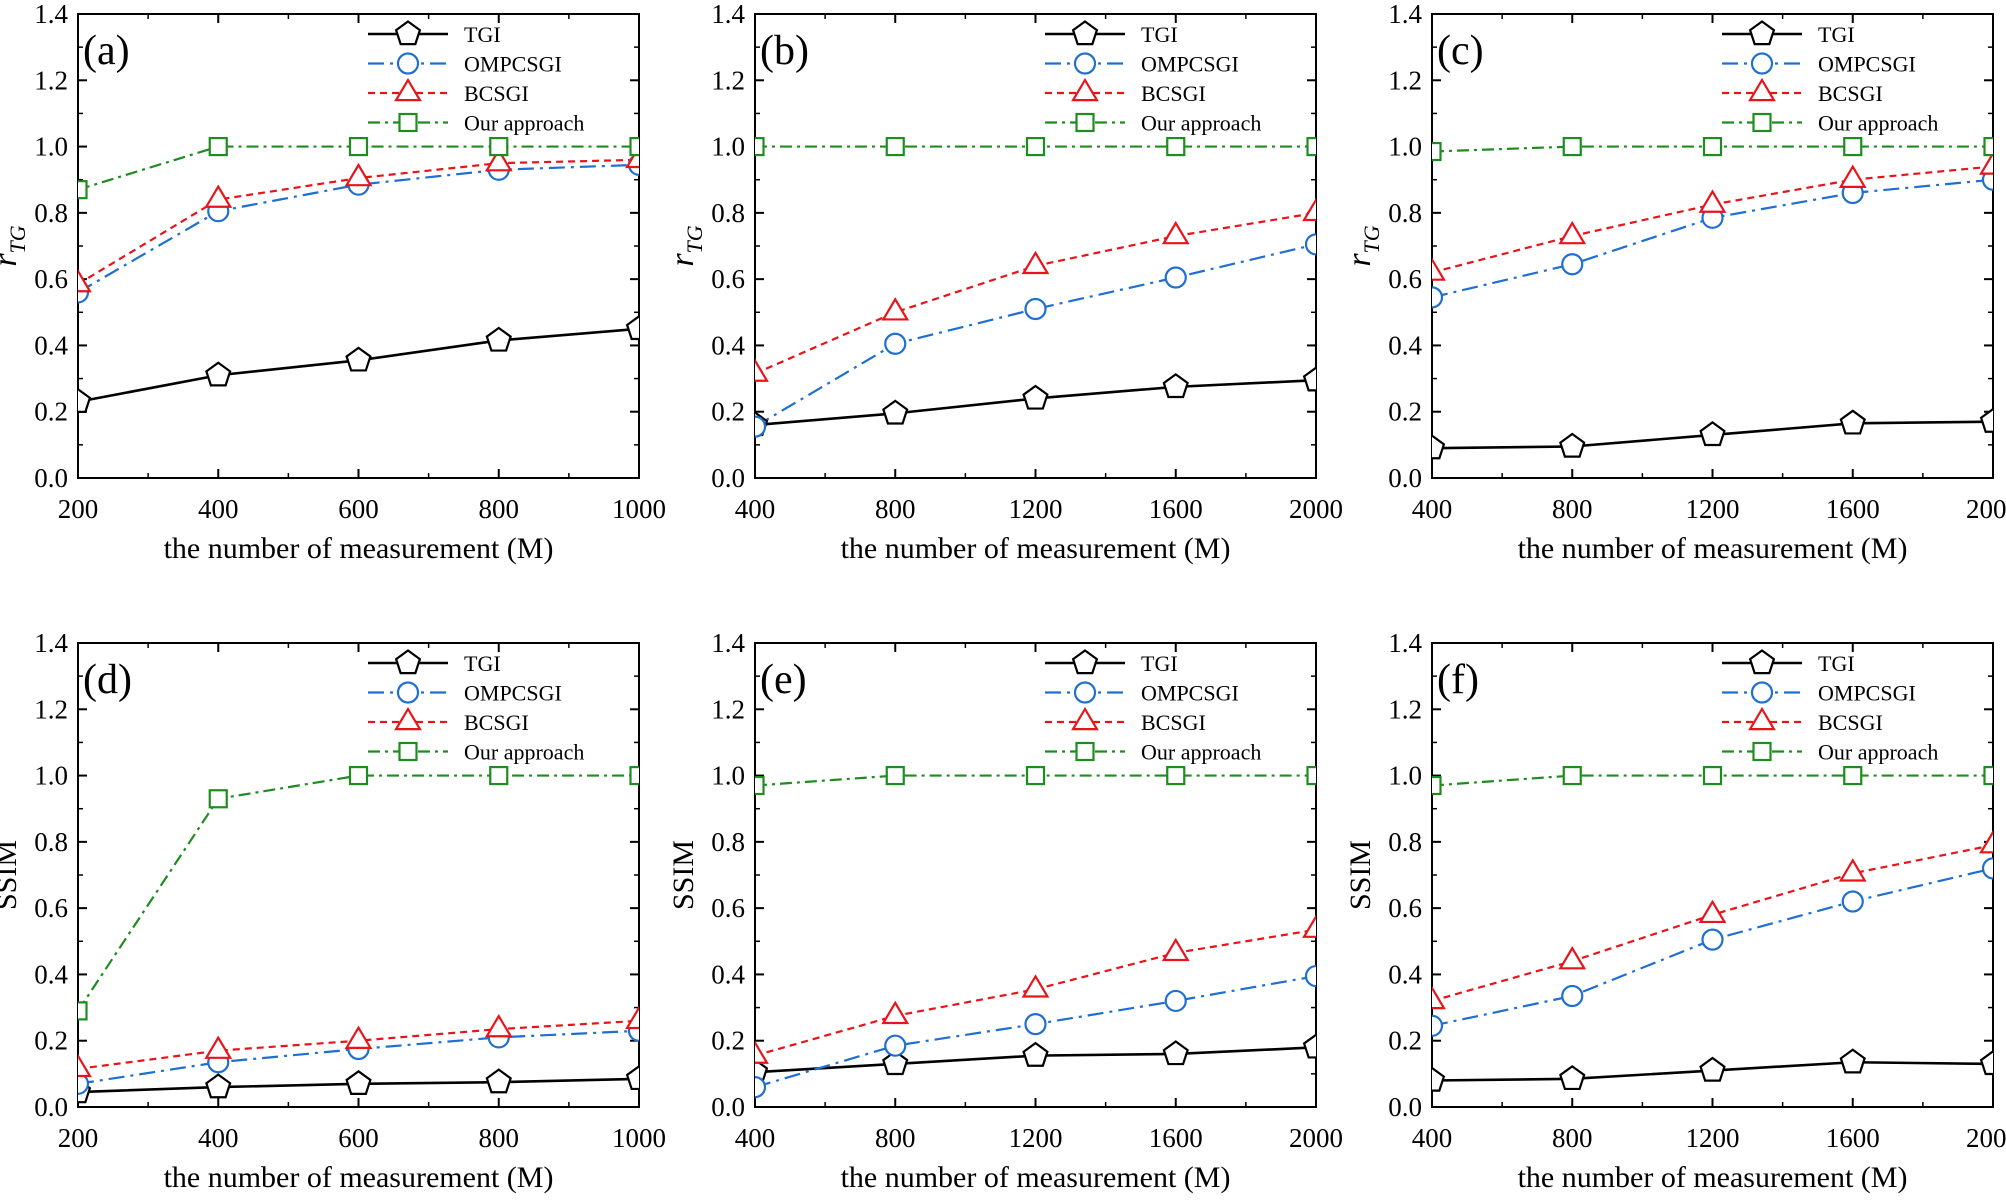  I want to click on y-axis-label-subscript: TG, so click(17, 239).